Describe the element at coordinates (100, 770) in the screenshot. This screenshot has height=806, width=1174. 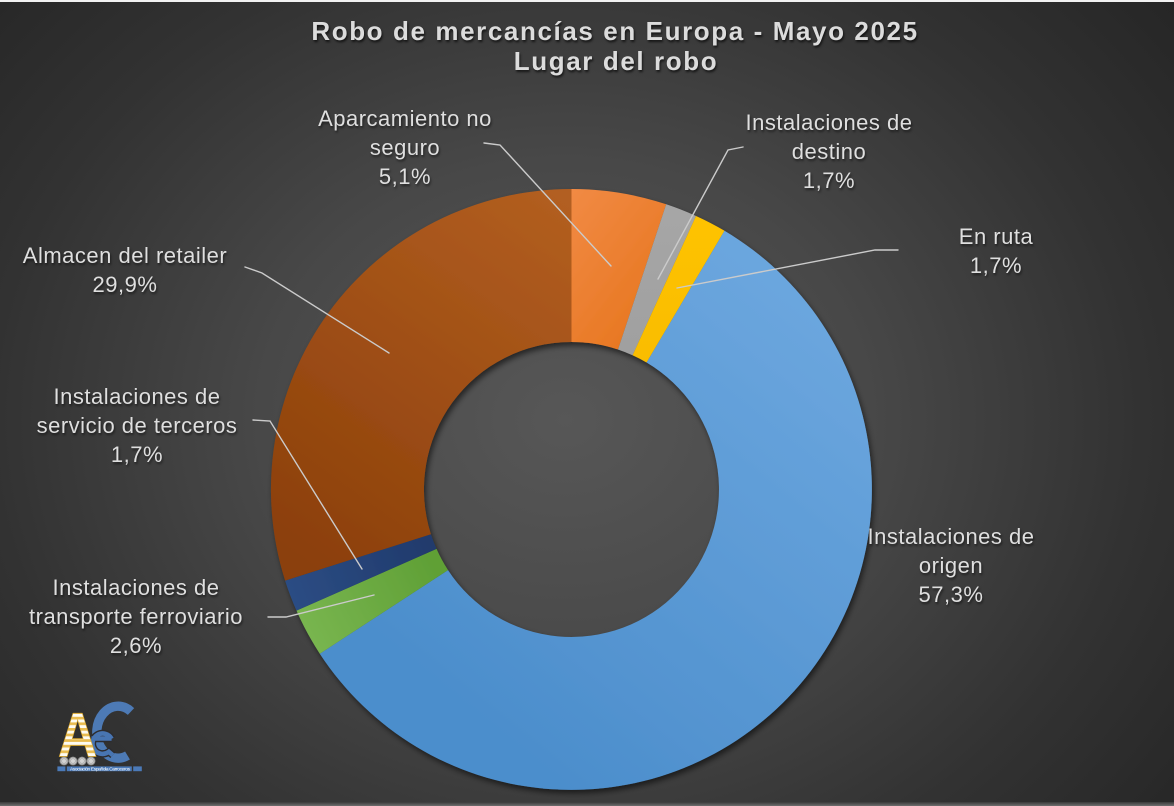
I see `svg-text: Asociación Española Carroceros` at that location.